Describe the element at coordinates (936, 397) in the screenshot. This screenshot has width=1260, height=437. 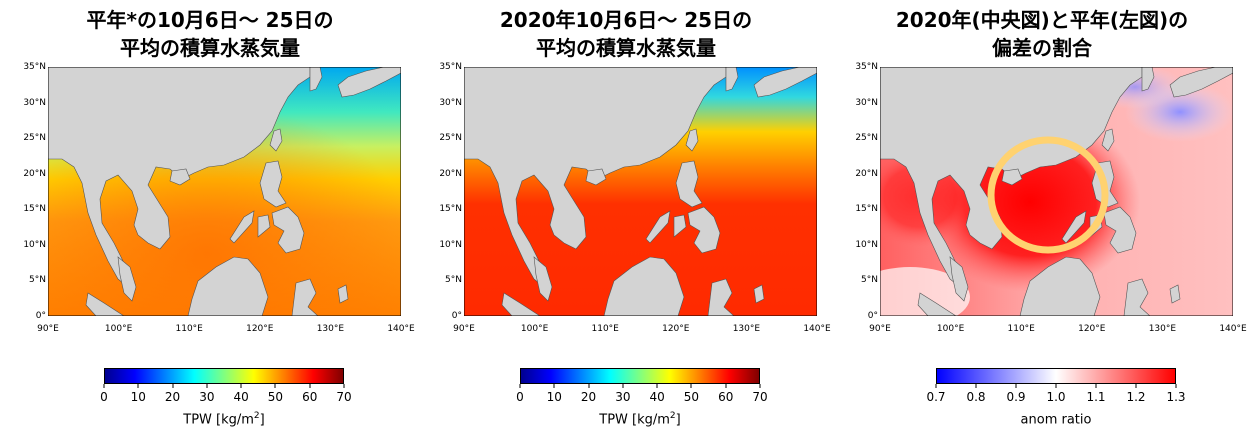
I see `colorbar-tick-label: 0.7` at that location.